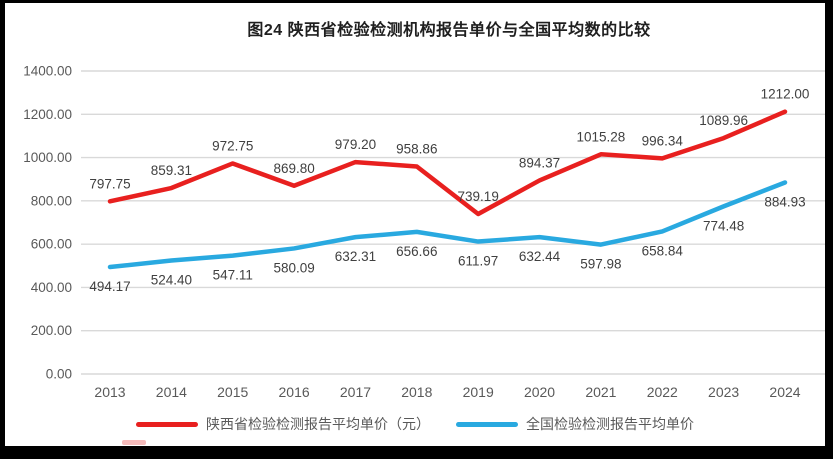 The image size is (833, 459). Describe the element at coordinates (51, 330) in the screenshot. I see `y-axis-tick-label: 200.00` at that location.